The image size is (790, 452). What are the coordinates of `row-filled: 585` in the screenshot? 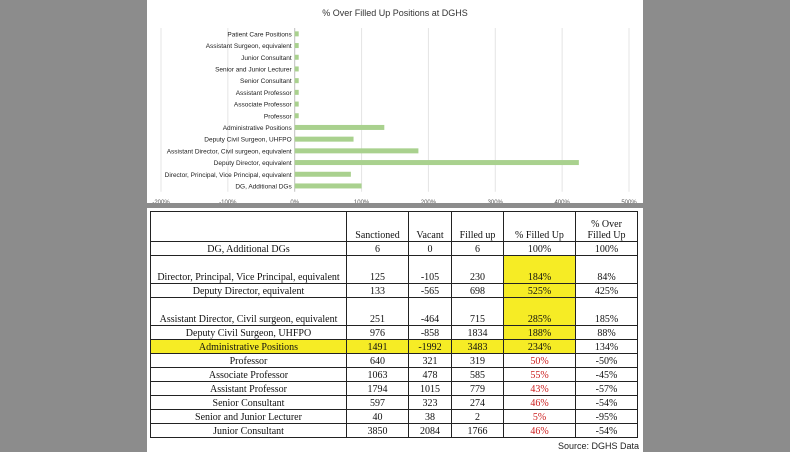 It's located at (477, 374).